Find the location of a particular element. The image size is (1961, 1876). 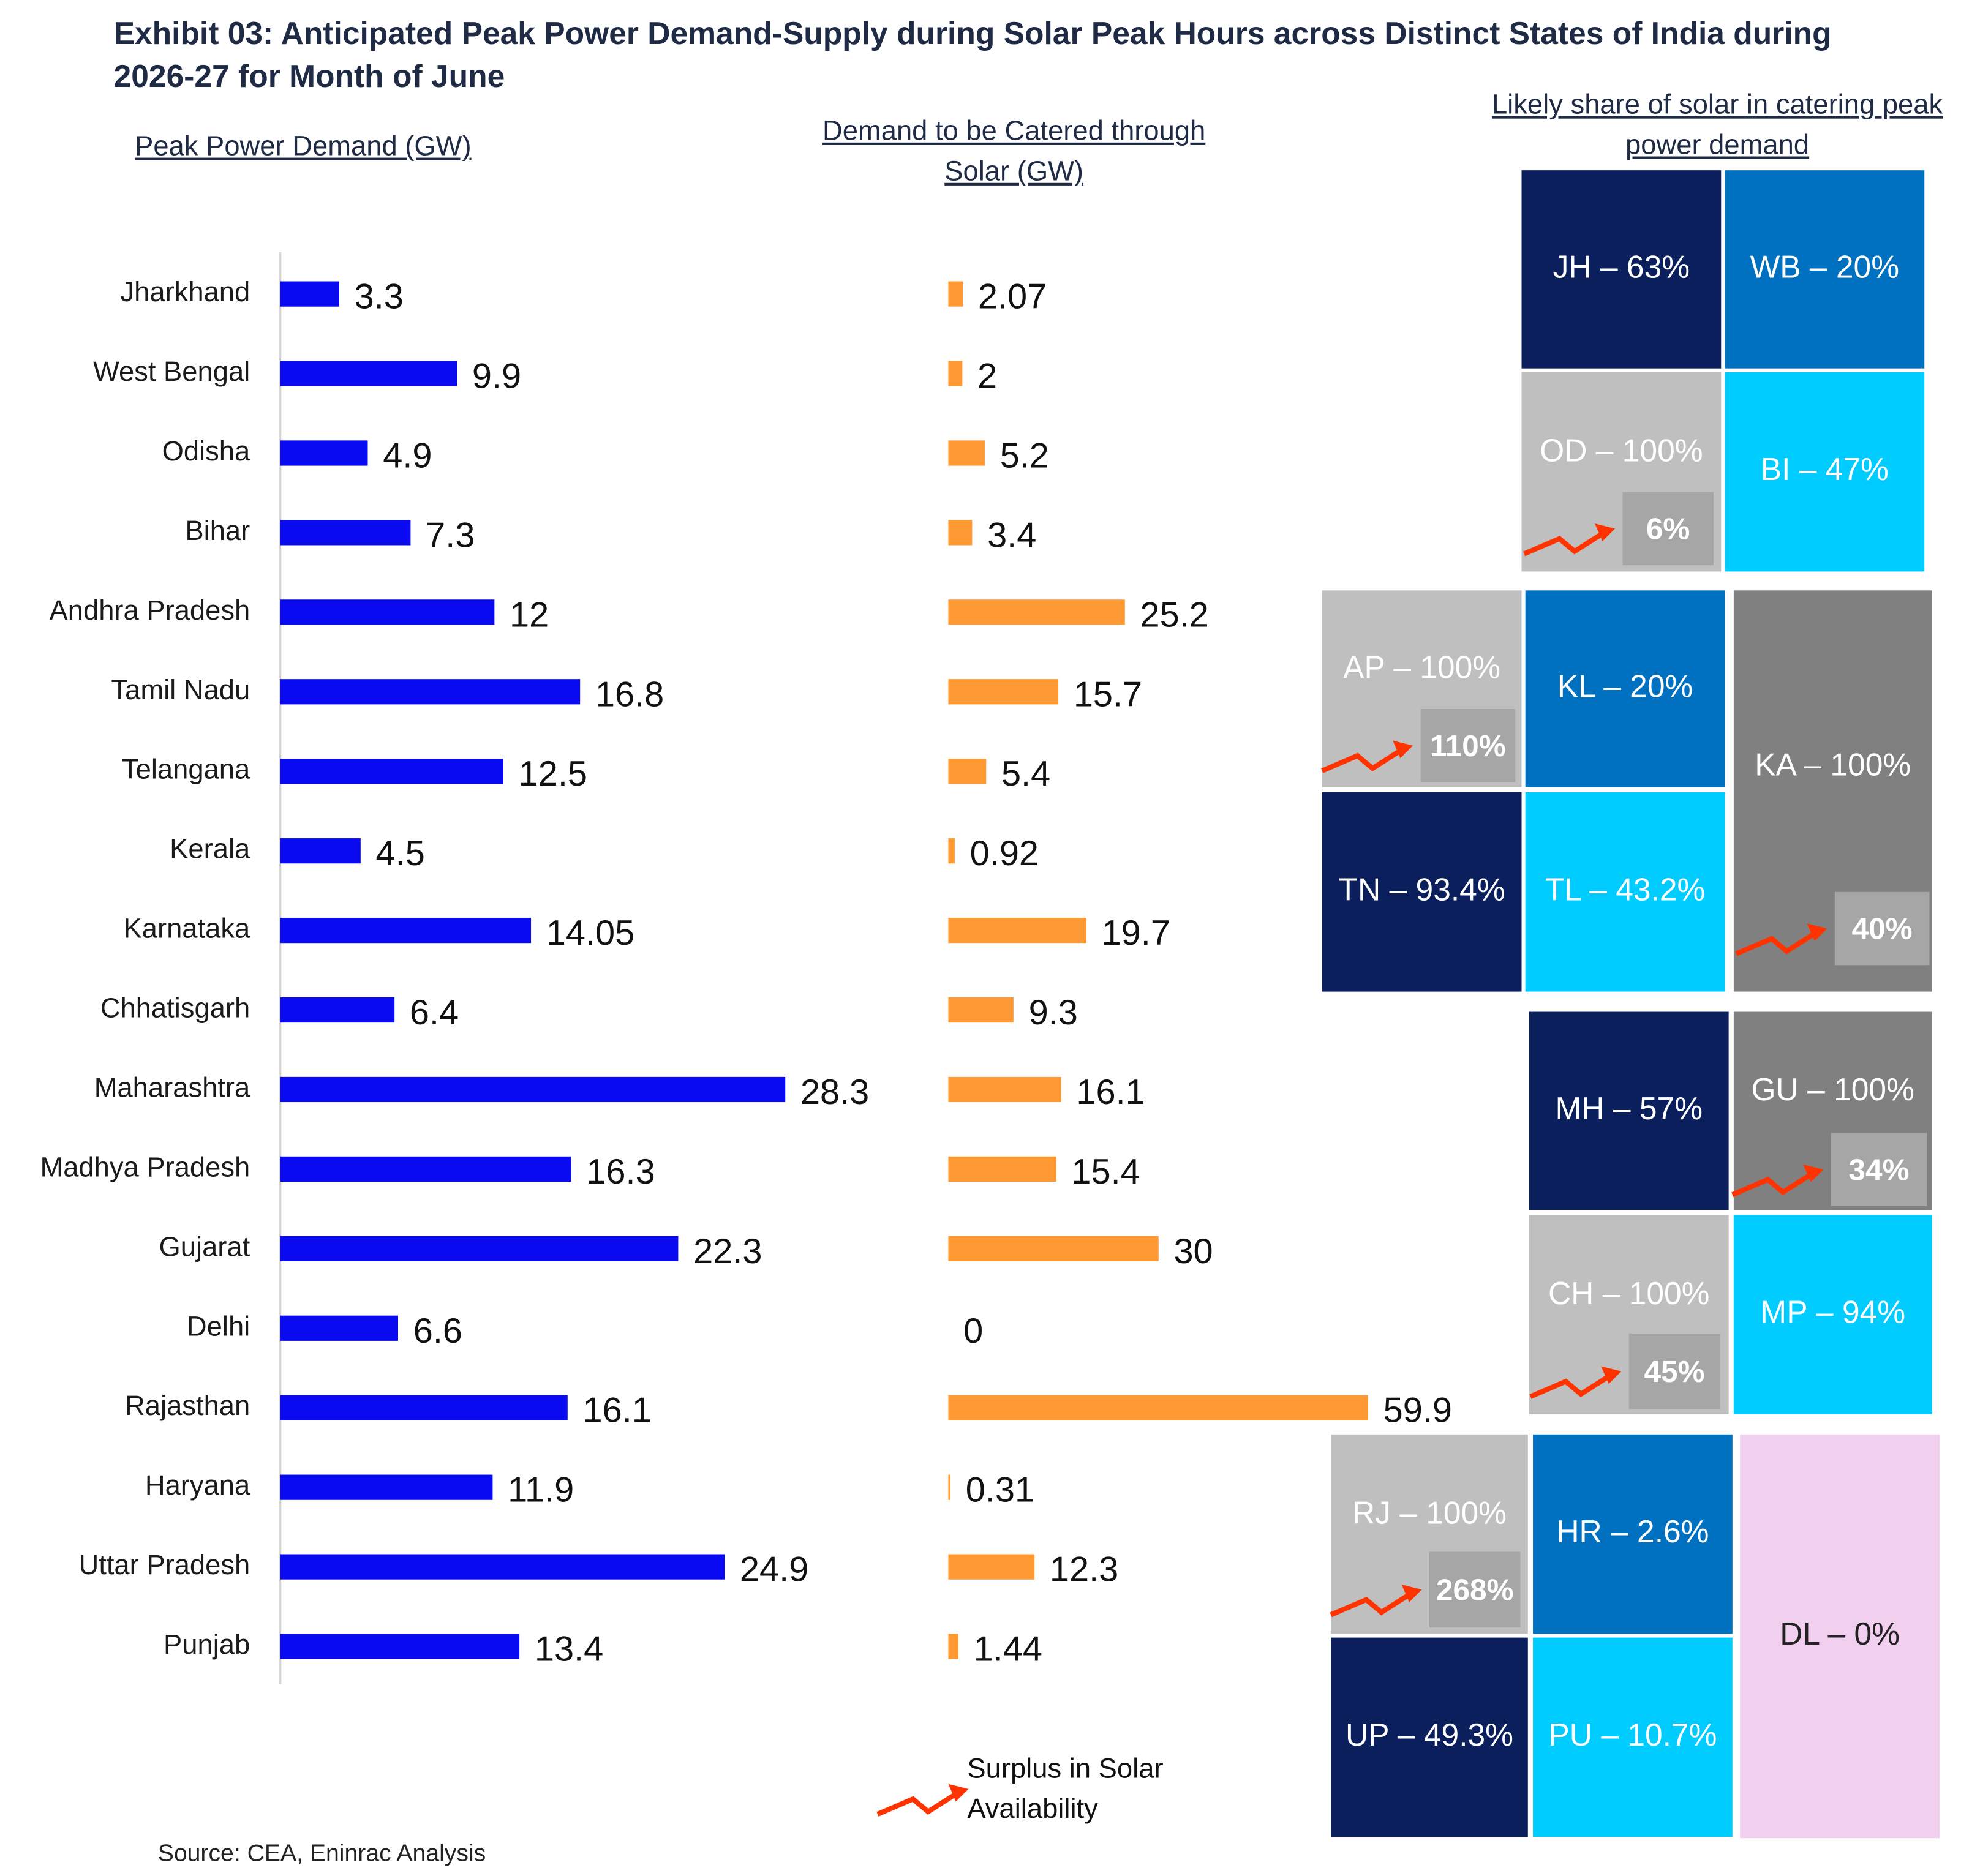

surplus-label: 34% is located at coordinates (1879, 1170).